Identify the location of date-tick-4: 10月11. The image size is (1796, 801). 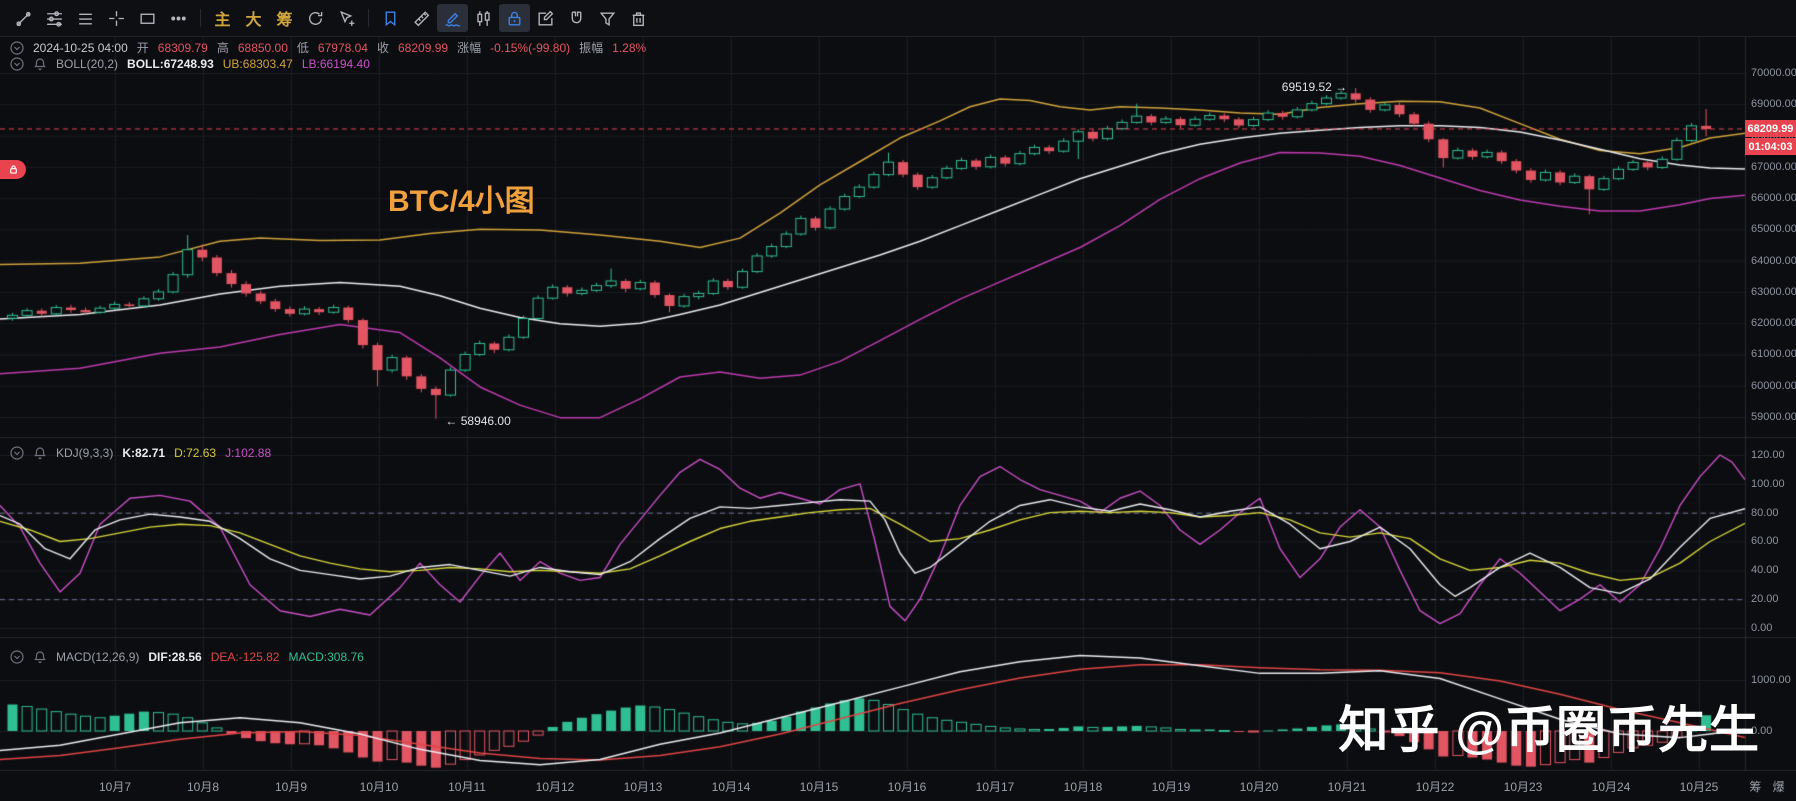
(467, 787).